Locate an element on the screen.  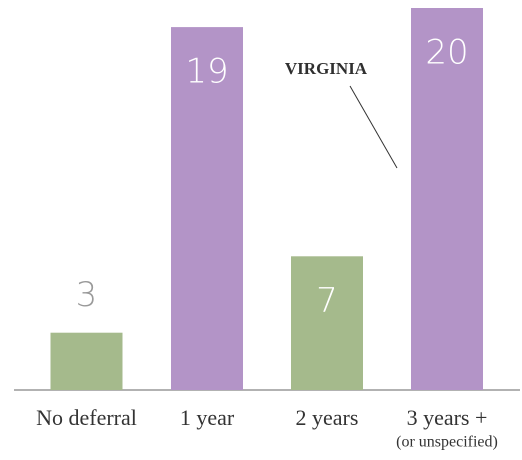
value-label: 3 is located at coordinates (87, 295).